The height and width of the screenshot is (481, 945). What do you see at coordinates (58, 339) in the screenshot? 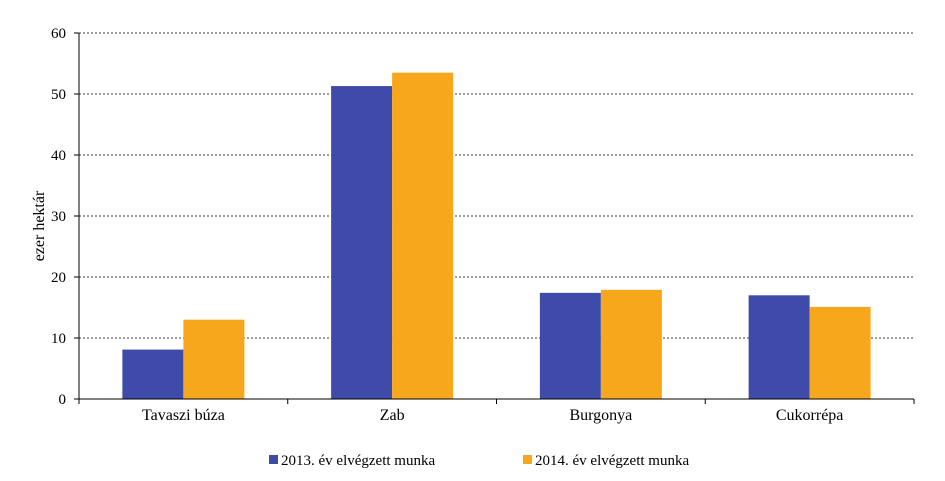
I see `y-tick-label: 10` at bounding box center [58, 339].